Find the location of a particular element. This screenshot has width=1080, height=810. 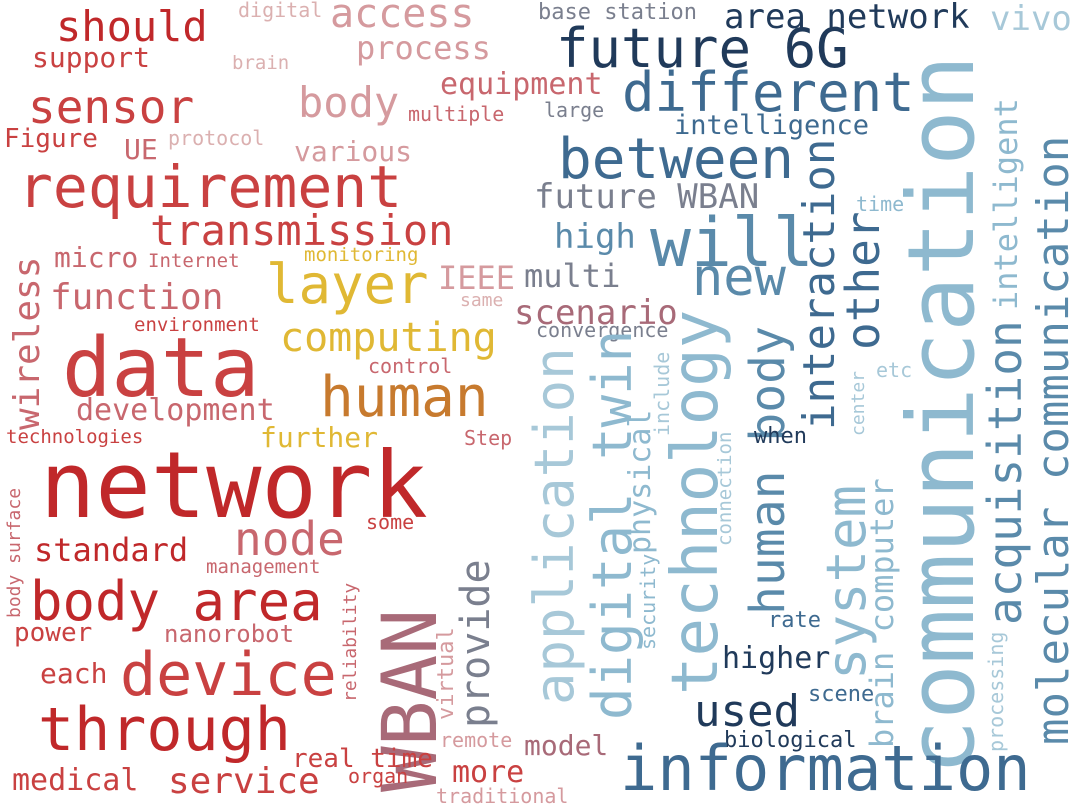

word-same: same is located at coordinates (482, 300).